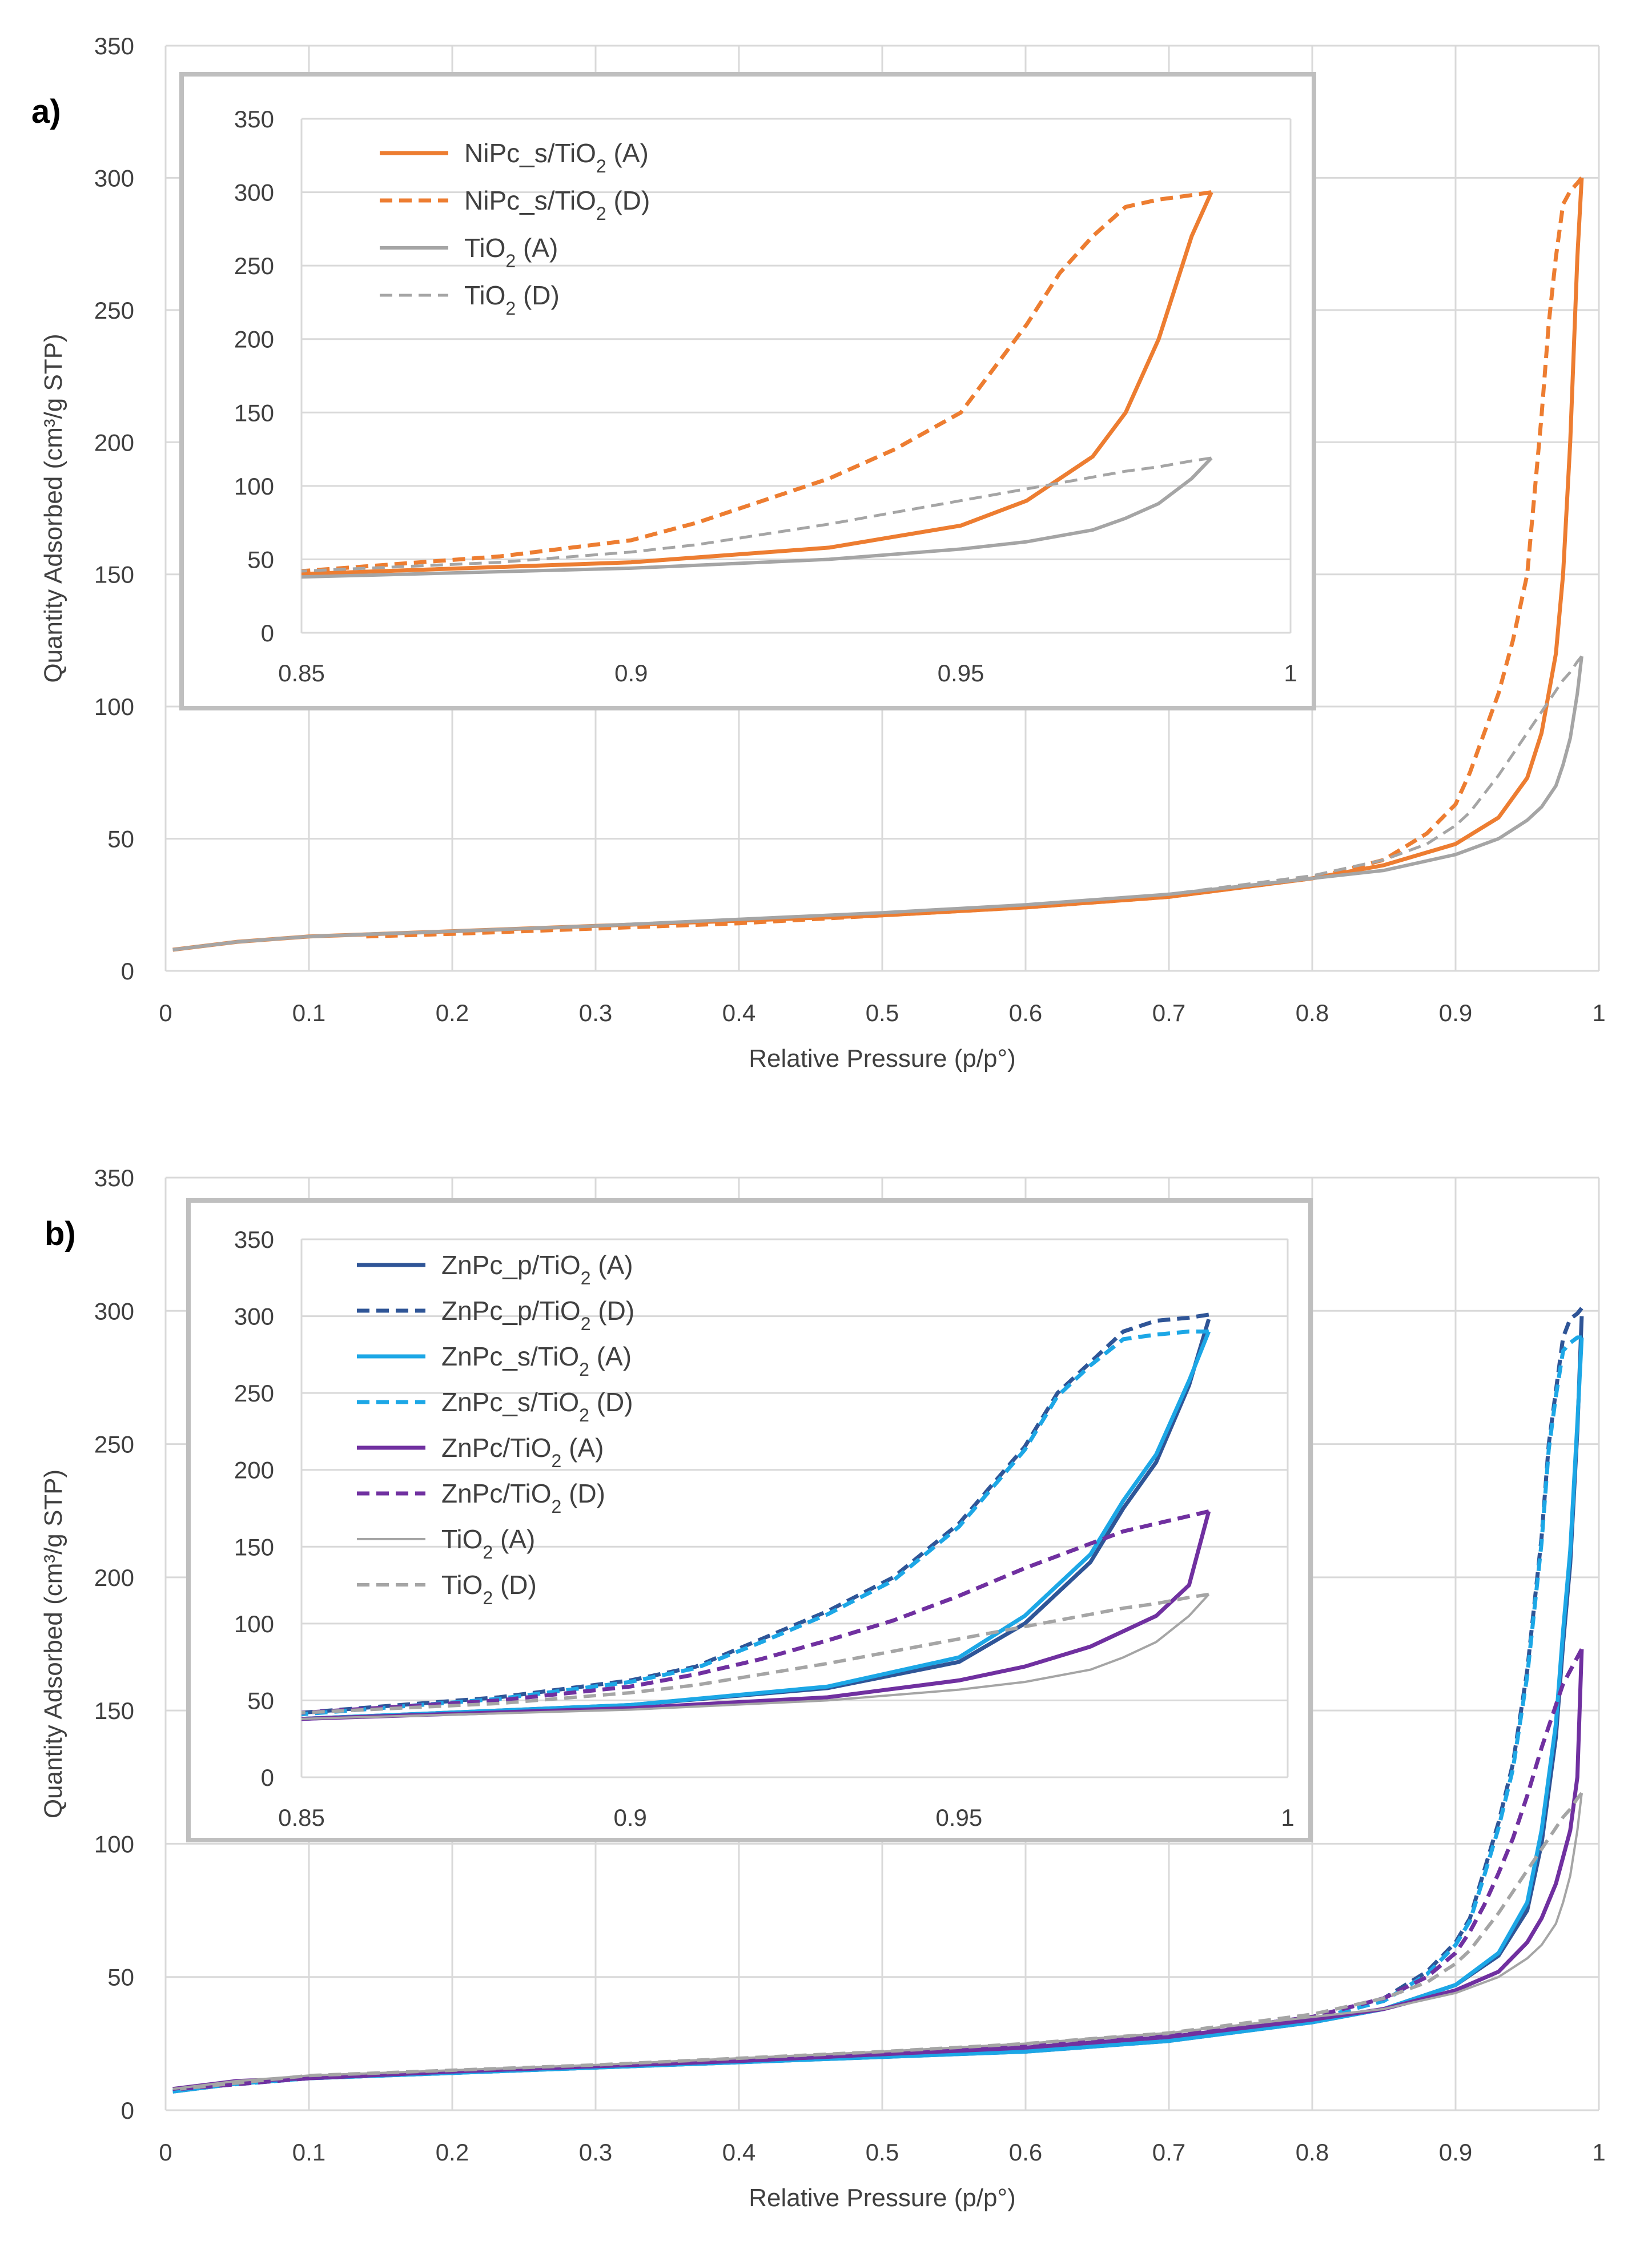 This screenshot has width=1652, height=2249. What do you see at coordinates (757, 384) in the screenshot?
I see `inset-series` at bounding box center [757, 384].